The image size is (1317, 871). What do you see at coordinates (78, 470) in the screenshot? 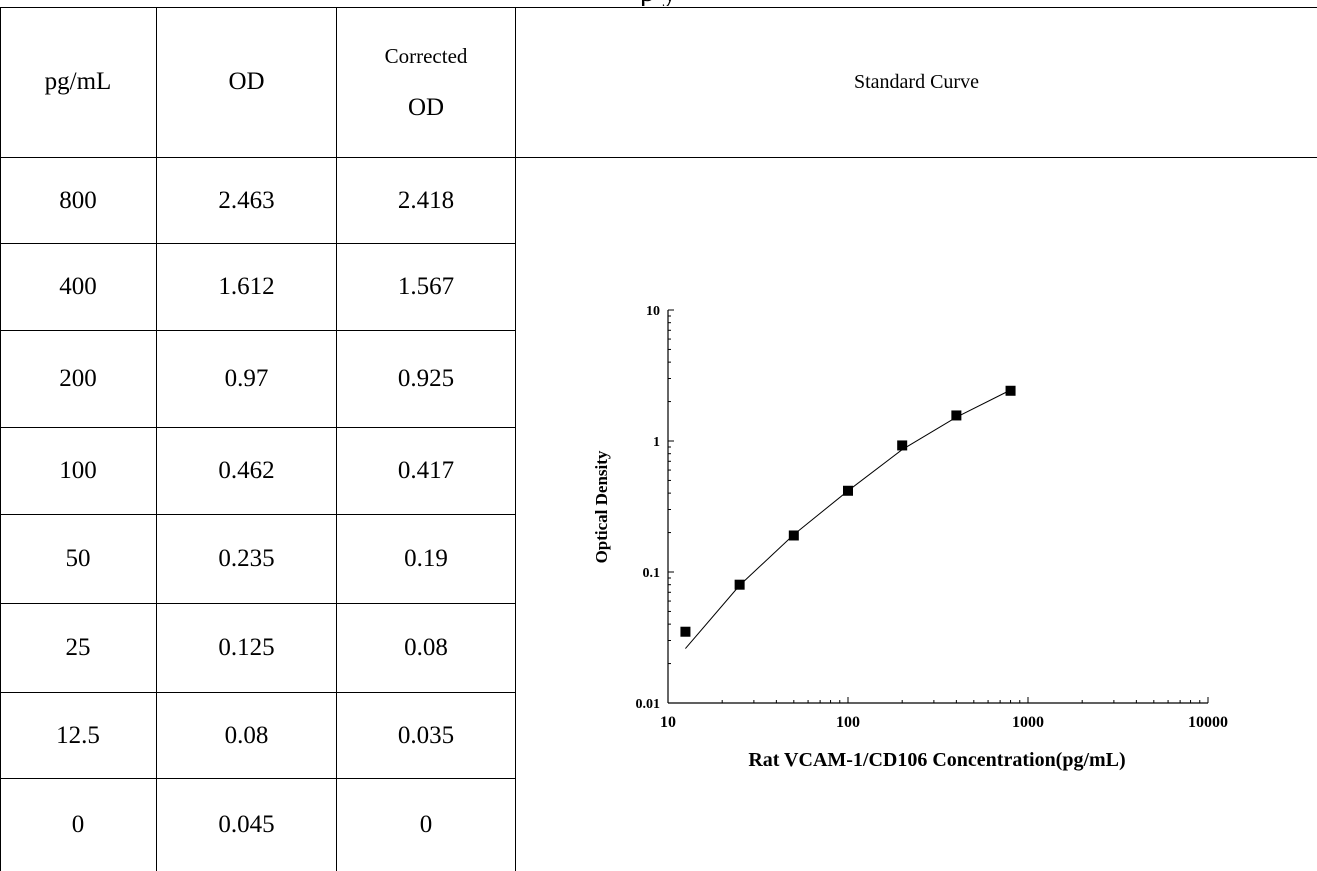
I see `cell-conc: 100` at bounding box center [78, 470].